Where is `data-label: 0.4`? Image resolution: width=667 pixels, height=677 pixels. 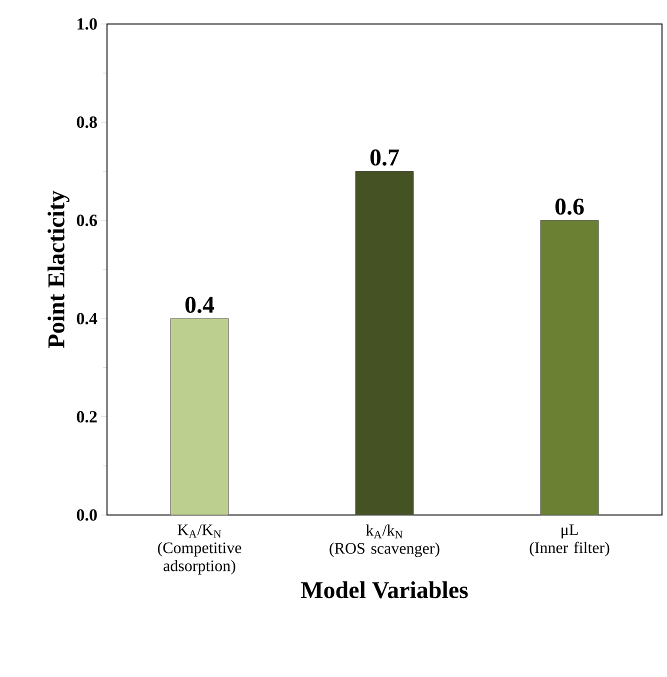
data-label: 0.4 is located at coordinates (199, 305).